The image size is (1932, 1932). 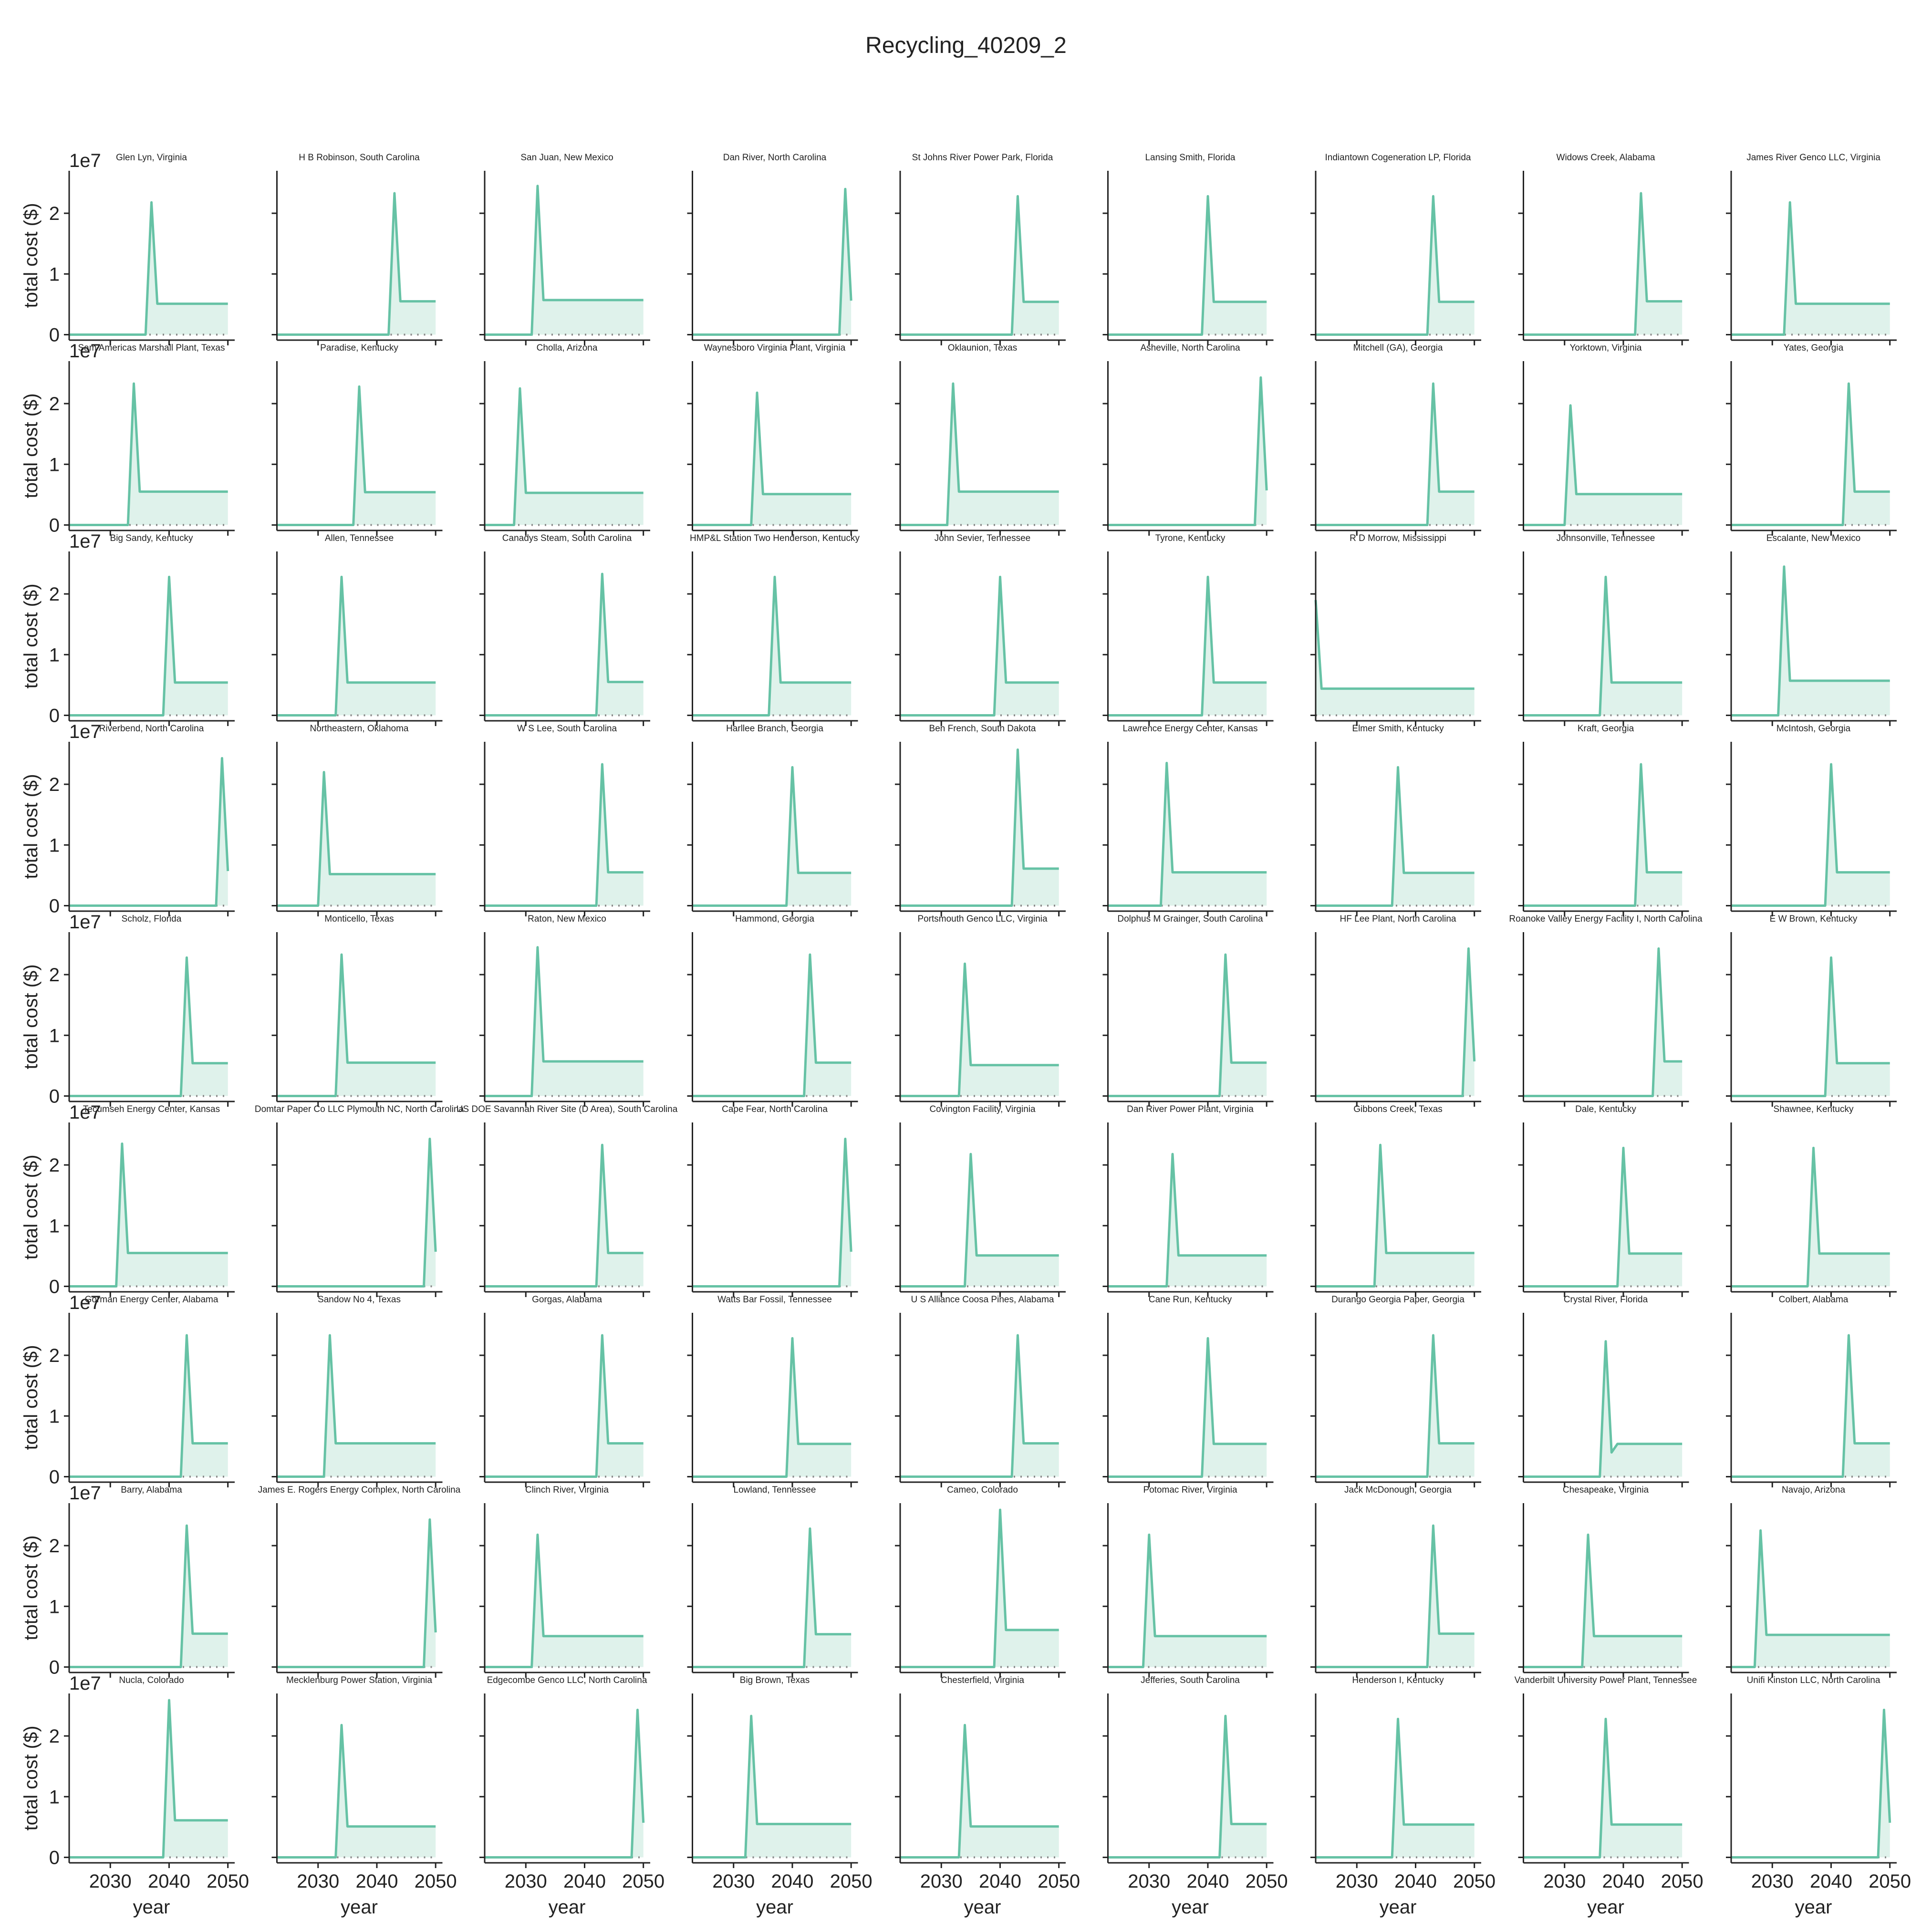 I want to click on panel: Barry, Alabama 0 1 2 1e7 total cost ($), so click(x=128, y=1580).